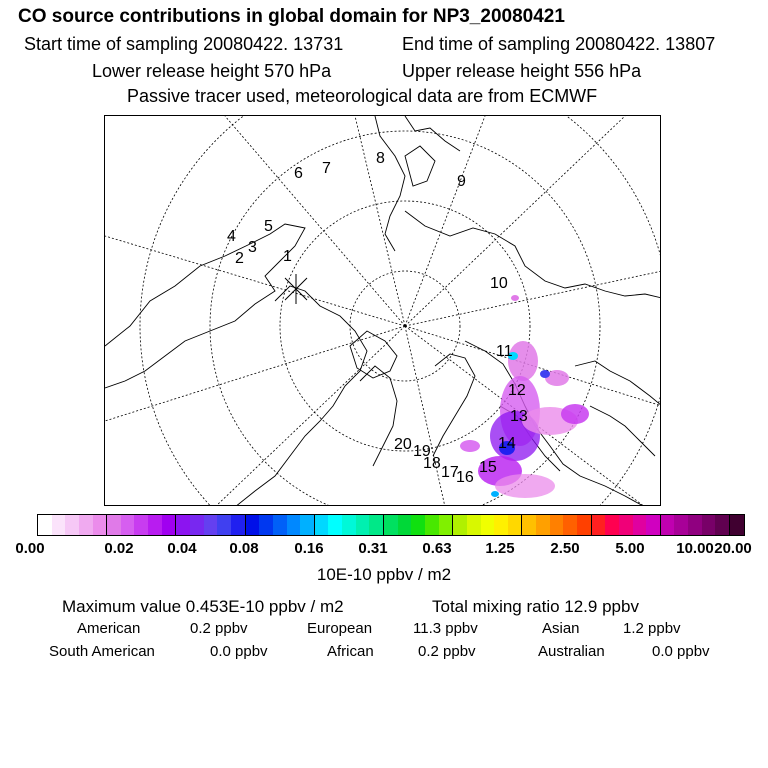  What do you see at coordinates (326, 168) in the screenshot?
I see `trajectory-label: 7` at bounding box center [326, 168].